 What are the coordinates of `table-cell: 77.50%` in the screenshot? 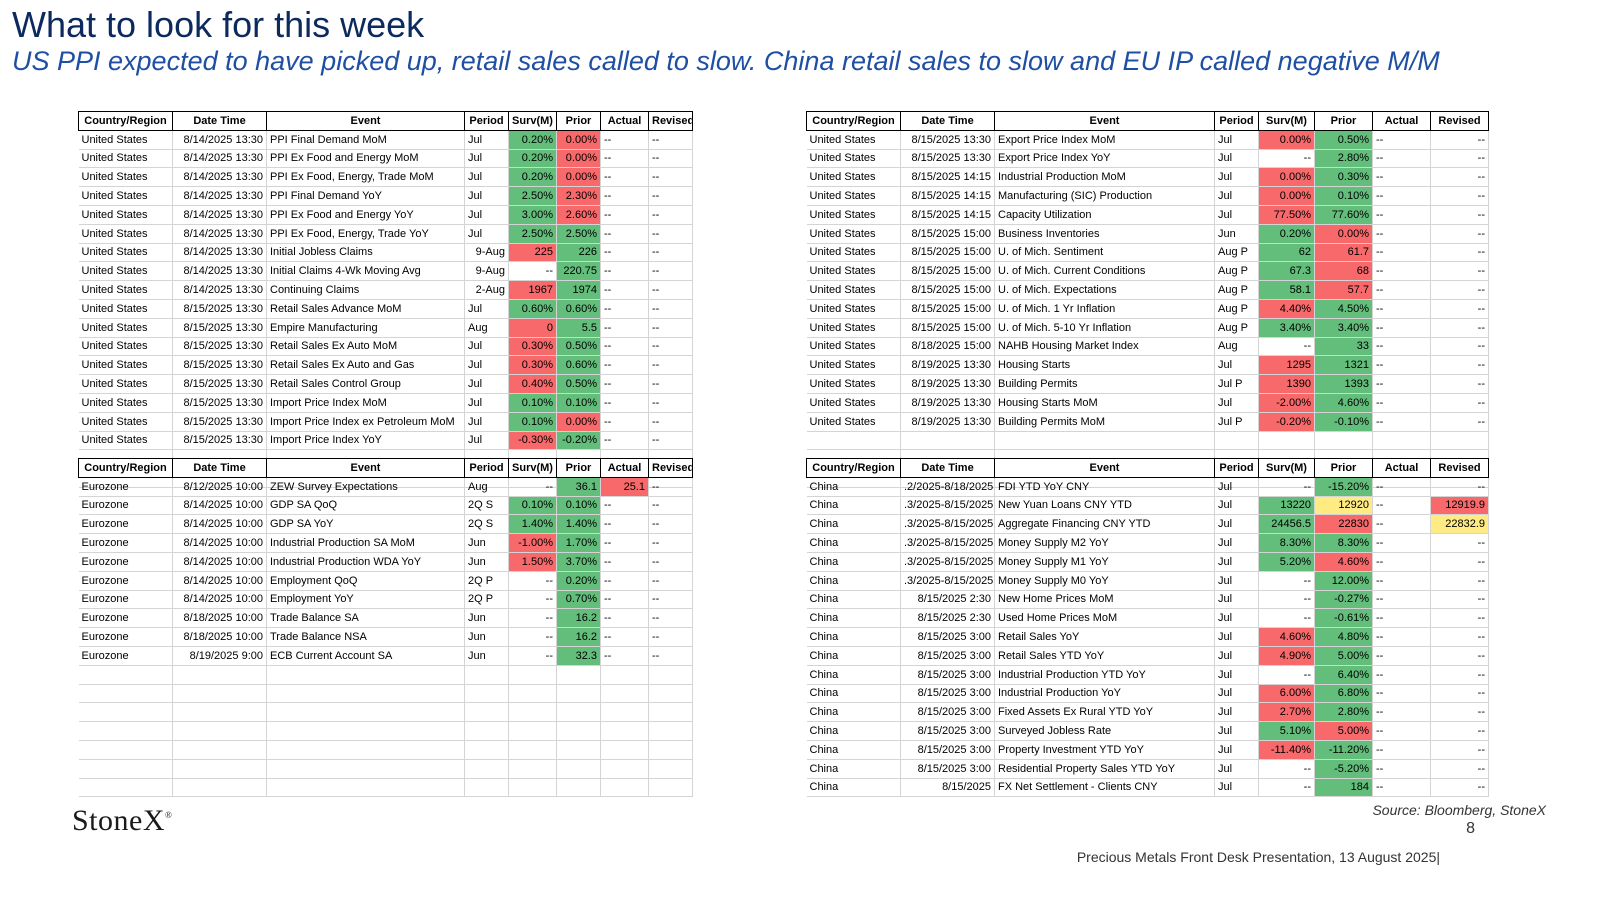 It's located at (1286, 215).